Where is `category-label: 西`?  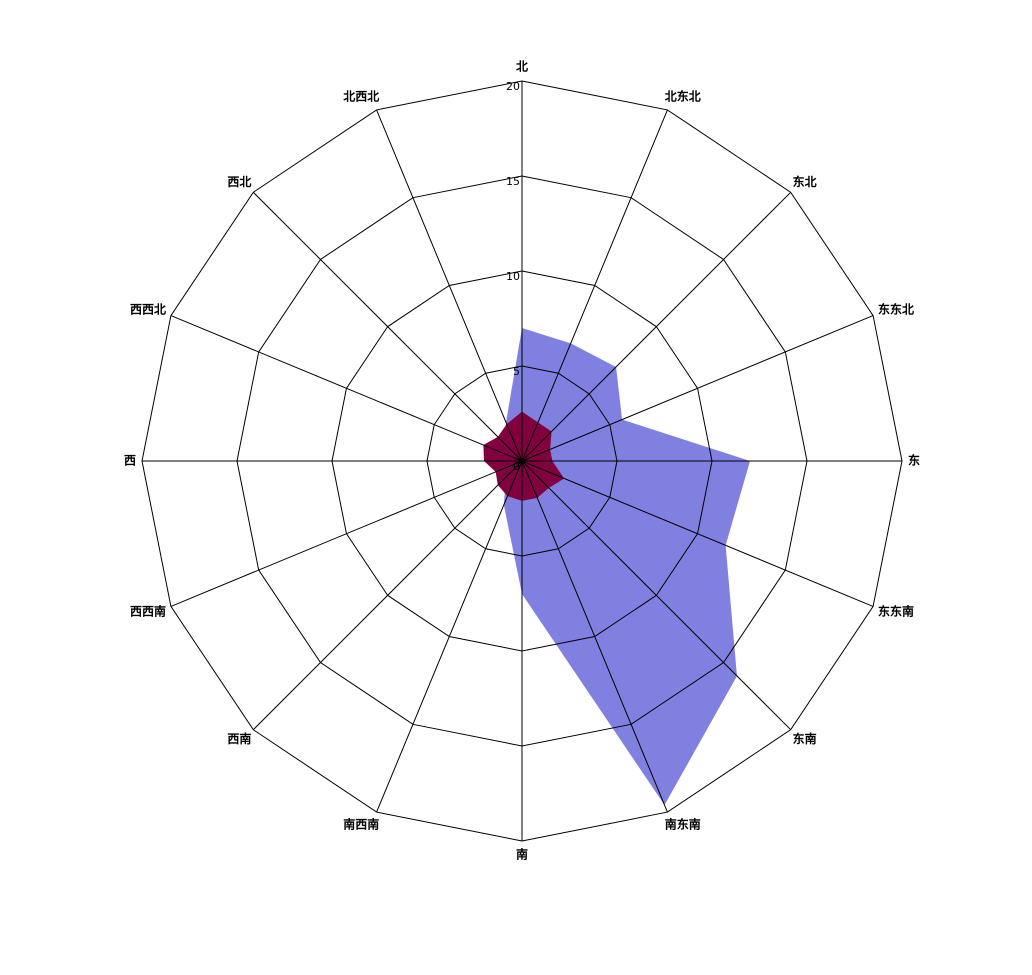 category-label: 西 is located at coordinates (130, 461).